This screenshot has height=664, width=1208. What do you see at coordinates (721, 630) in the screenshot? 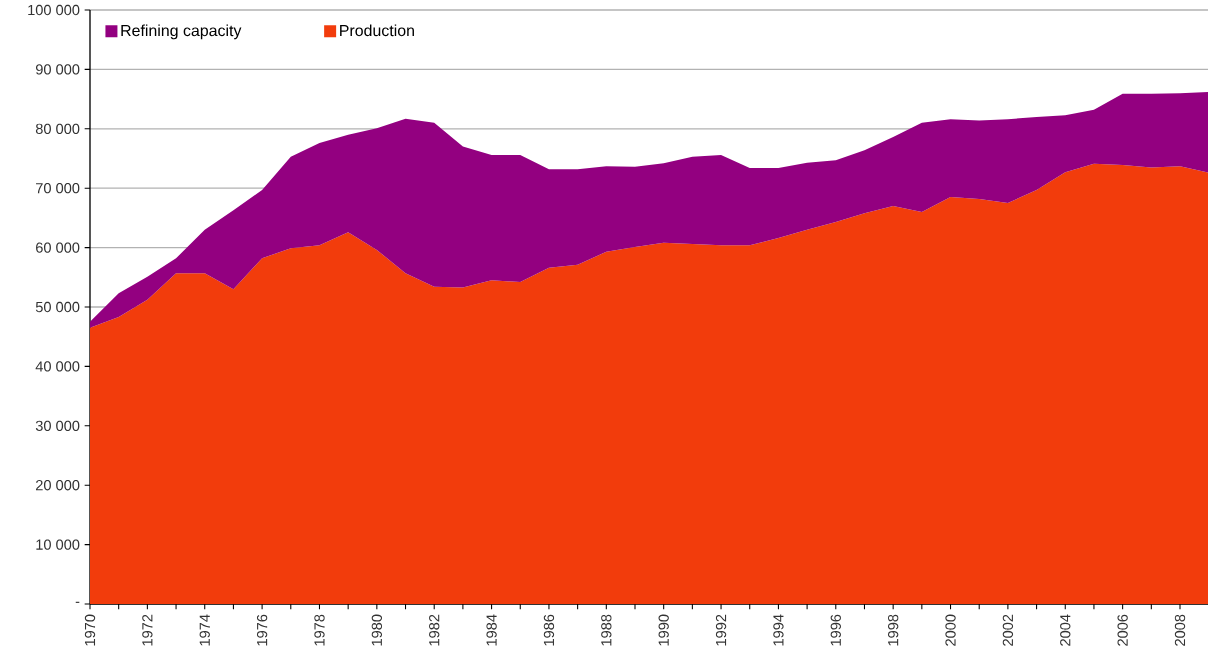
I see `x-tick-label: 1992` at bounding box center [721, 630].